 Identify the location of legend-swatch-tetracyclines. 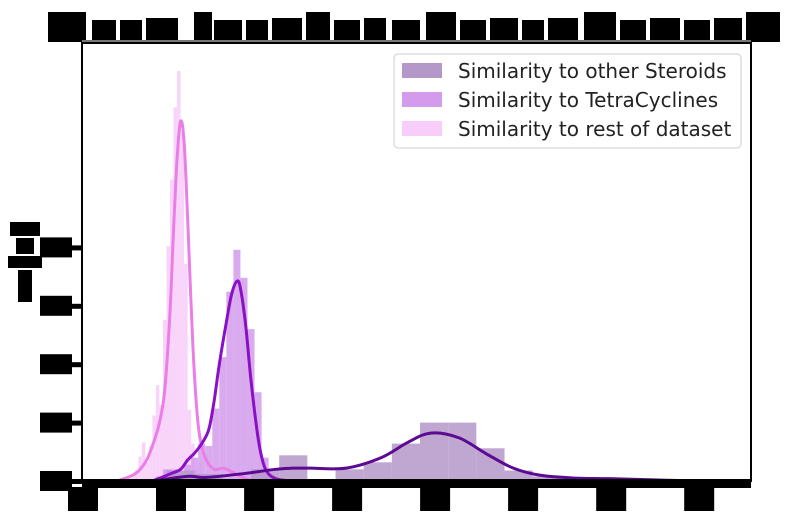
(422, 99).